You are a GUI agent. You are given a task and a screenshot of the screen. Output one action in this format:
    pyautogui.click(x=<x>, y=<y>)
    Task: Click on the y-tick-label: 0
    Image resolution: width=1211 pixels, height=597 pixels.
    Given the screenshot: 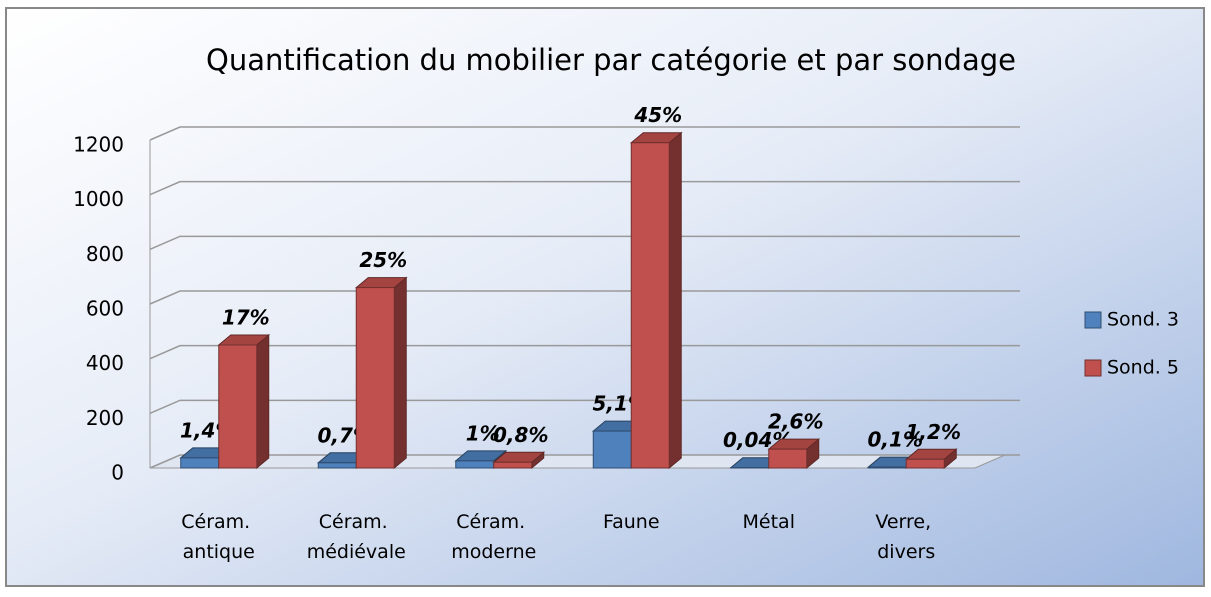 What is the action you would take?
    pyautogui.click(x=117, y=473)
    